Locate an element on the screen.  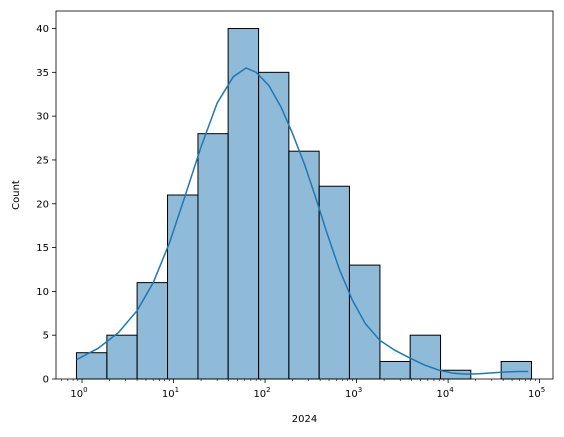
x-tick-label: 10³ is located at coordinates (353, 393).